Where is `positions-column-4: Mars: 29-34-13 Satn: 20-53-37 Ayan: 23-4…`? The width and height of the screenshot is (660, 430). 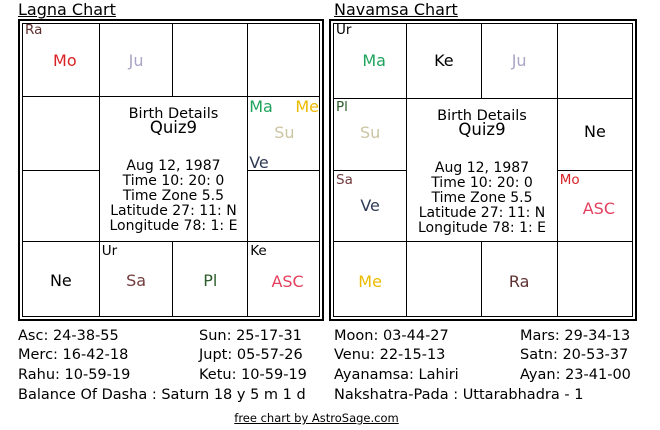
positions-column-4: Mars: 29-34-13 Satn: 20-53-37 Ayan: 23-4… is located at coordinates (575, 356).